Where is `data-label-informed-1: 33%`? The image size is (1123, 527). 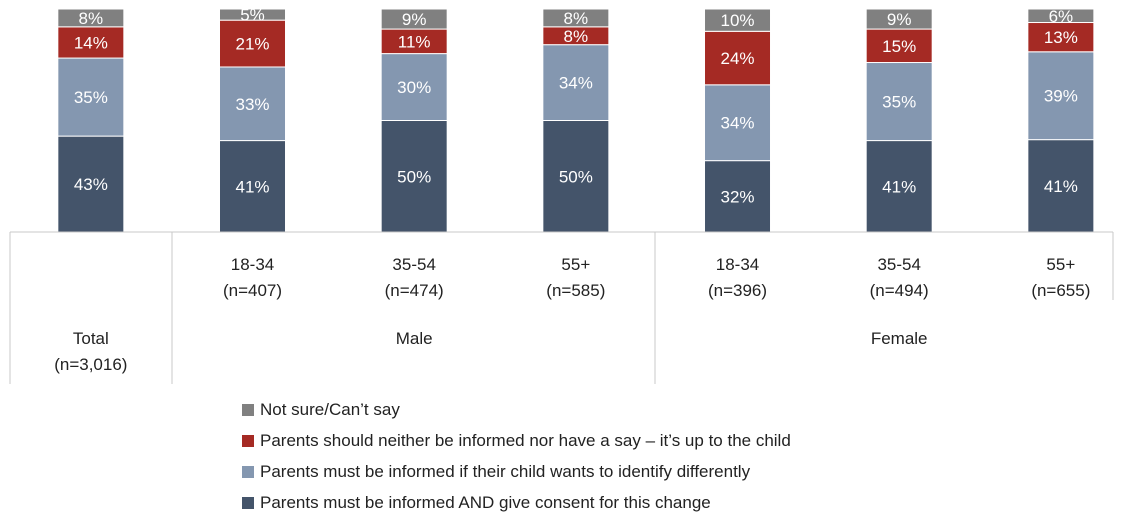
data-label-informed-1: 33% is located at coordinates (252, 104).